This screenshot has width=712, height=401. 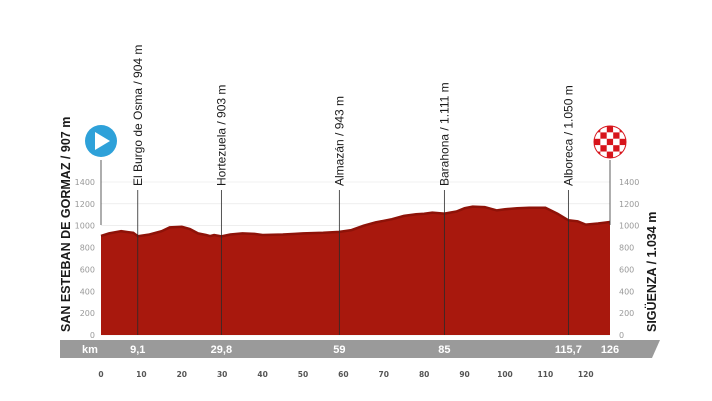 What do you see at coordinates (374, 350) in the screenshot?
I see `waypoint-km-labels: 9,1 29,8 59 85 115,7 126` at bounding box center [374, 350].